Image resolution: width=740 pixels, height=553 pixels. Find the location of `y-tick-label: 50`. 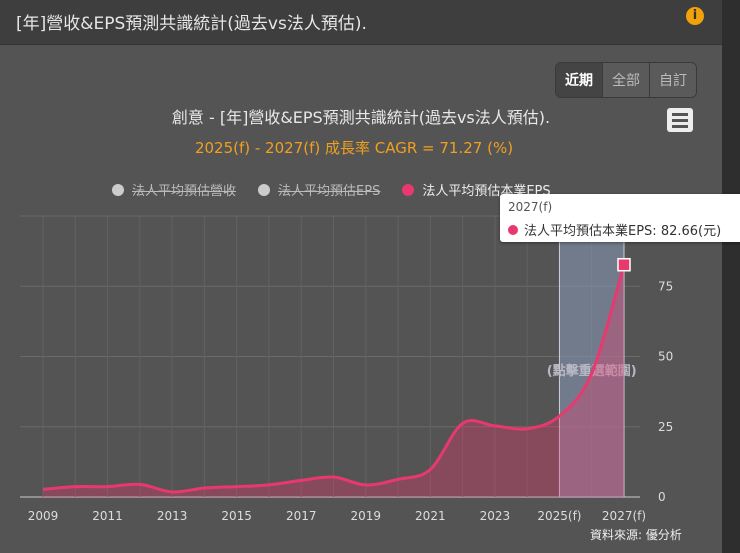

y-tick-label: 50 is located at coordinates (665, 357).